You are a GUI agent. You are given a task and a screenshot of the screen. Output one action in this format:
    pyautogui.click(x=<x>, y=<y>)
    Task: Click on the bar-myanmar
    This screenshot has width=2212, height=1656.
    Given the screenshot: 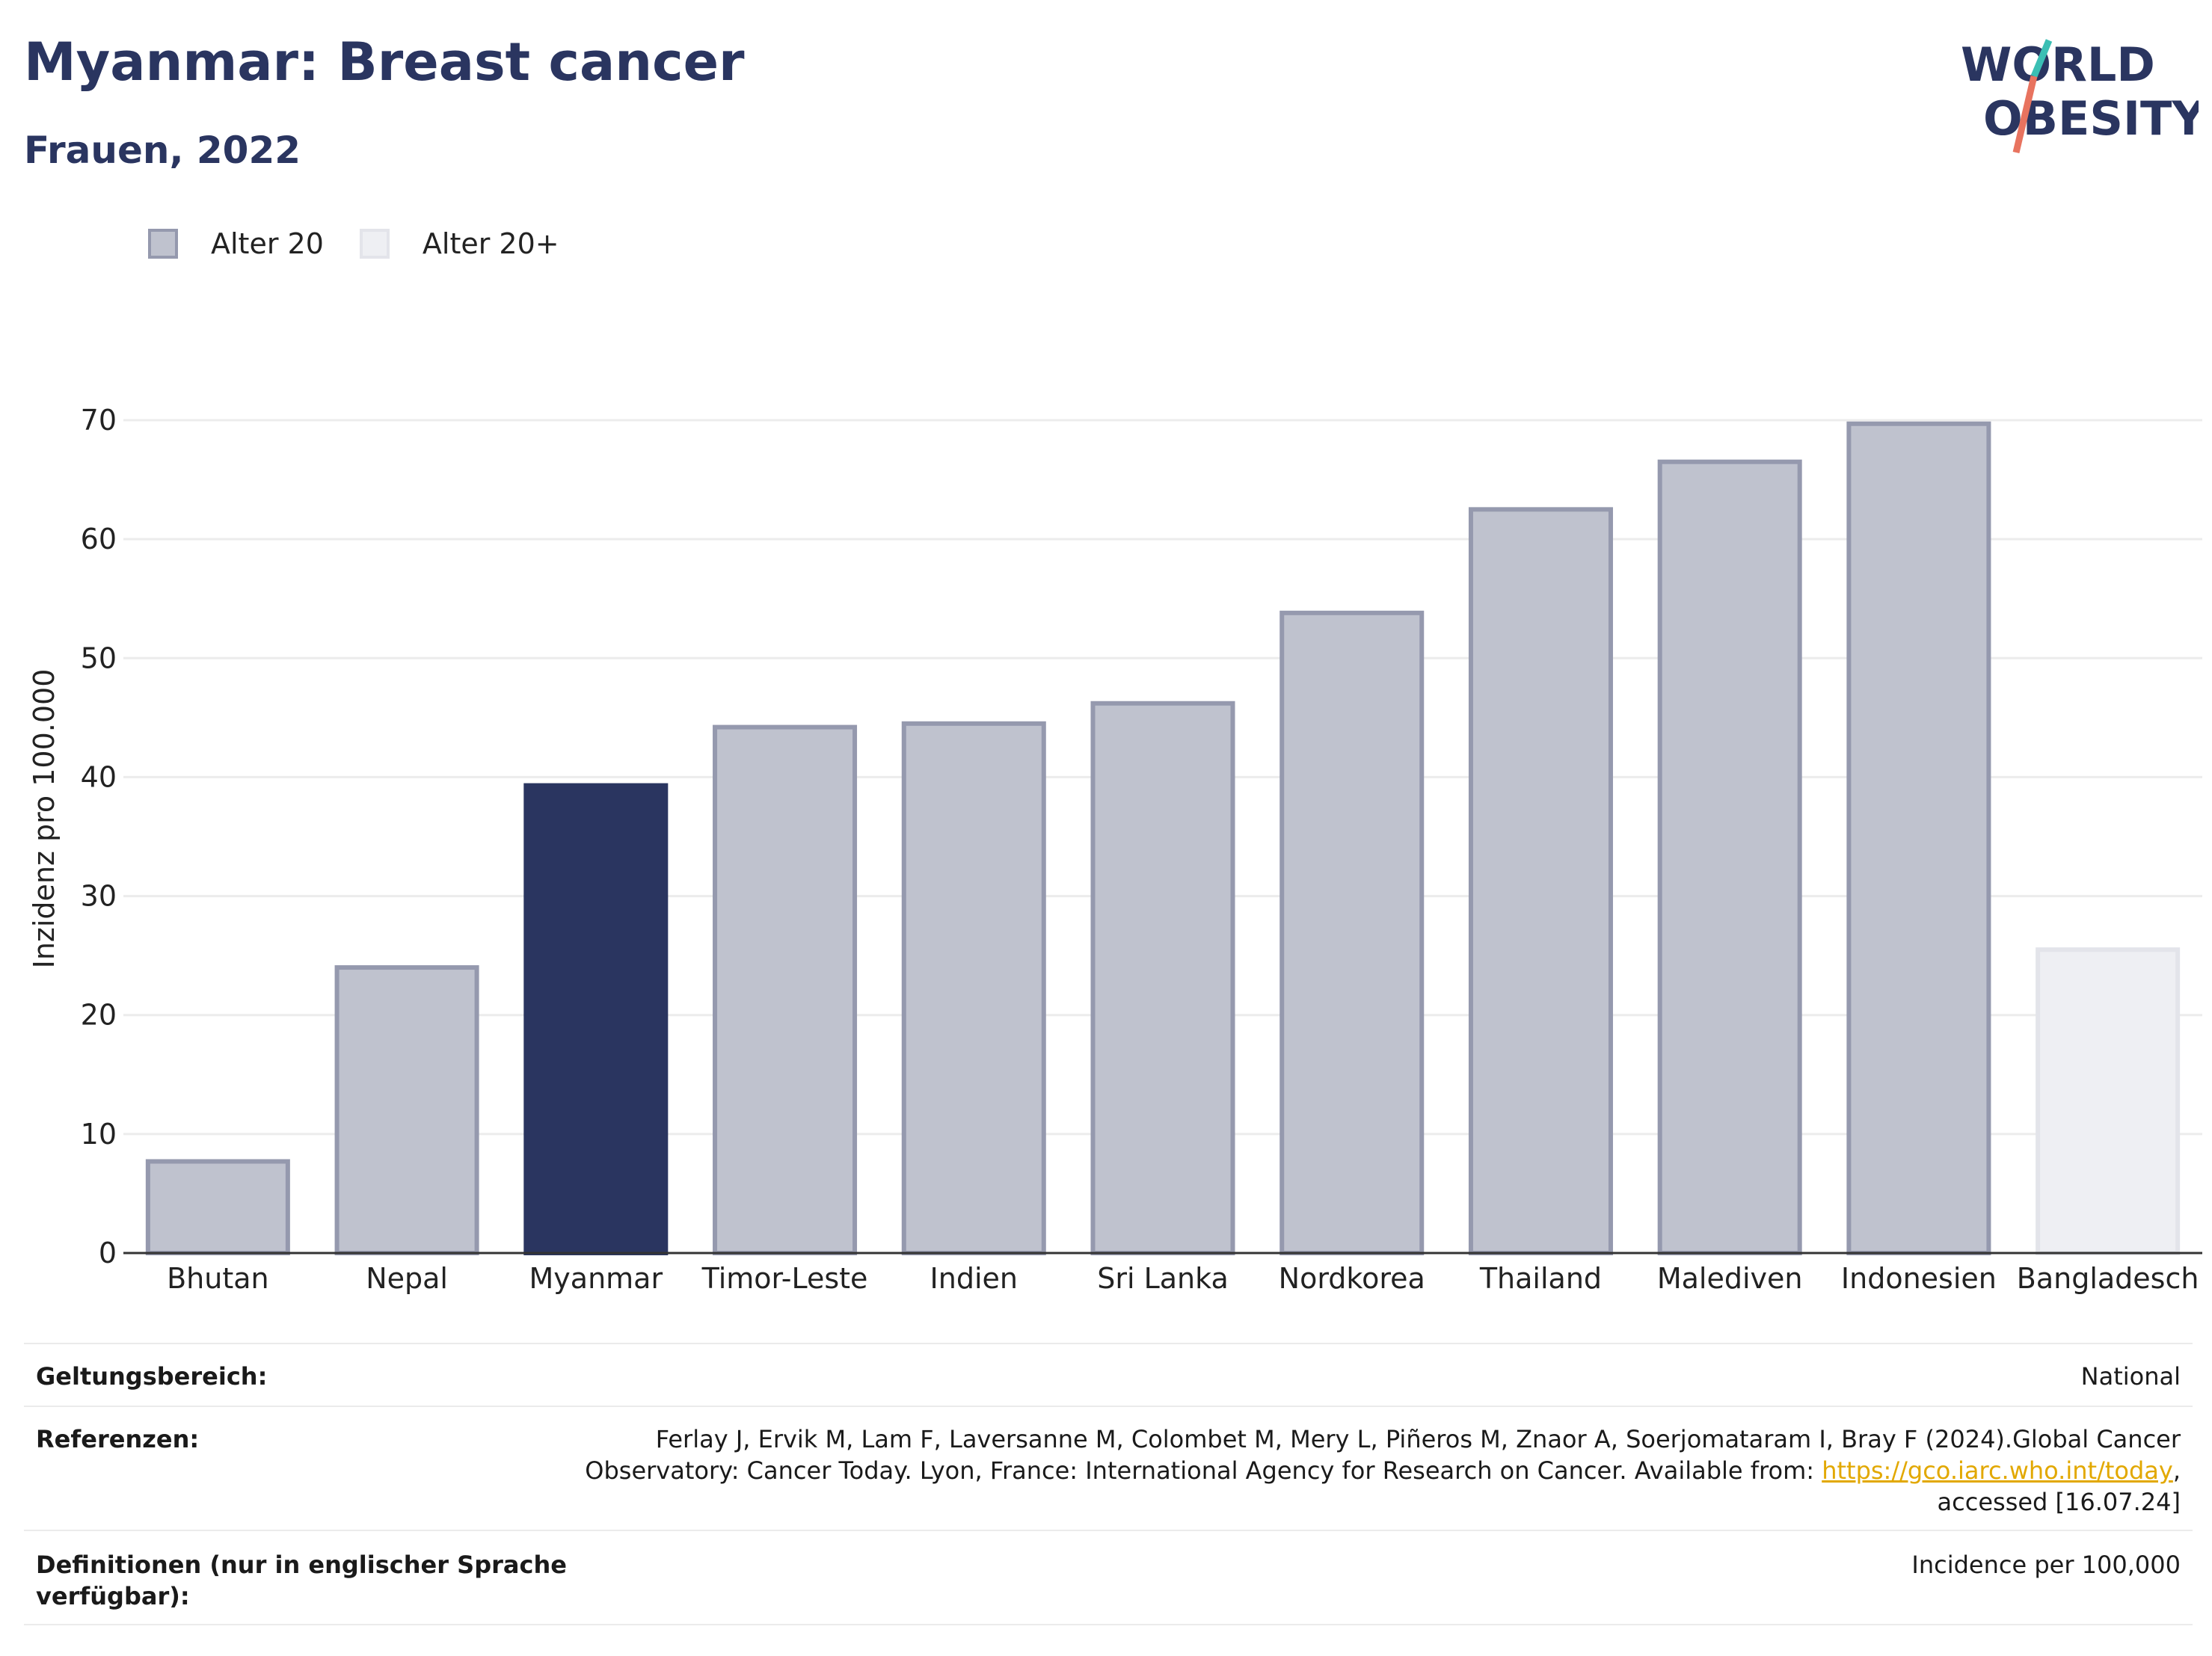 What is the action you would take?
    pyautogui.click(x=596, y=1019)
    